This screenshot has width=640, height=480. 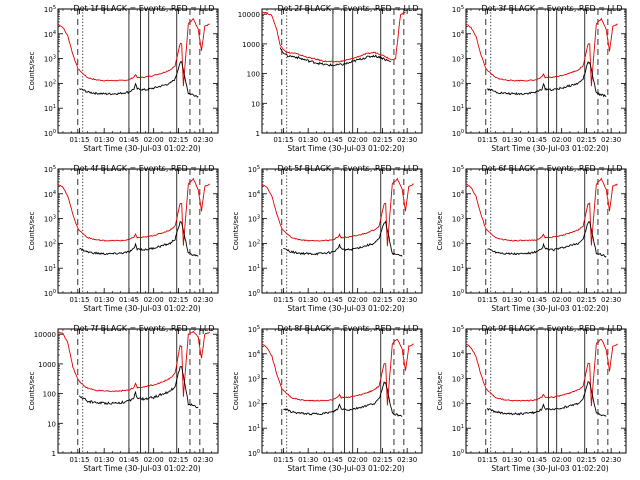 I want to click on y-tick-label: 1, so click(x=54, y=454).